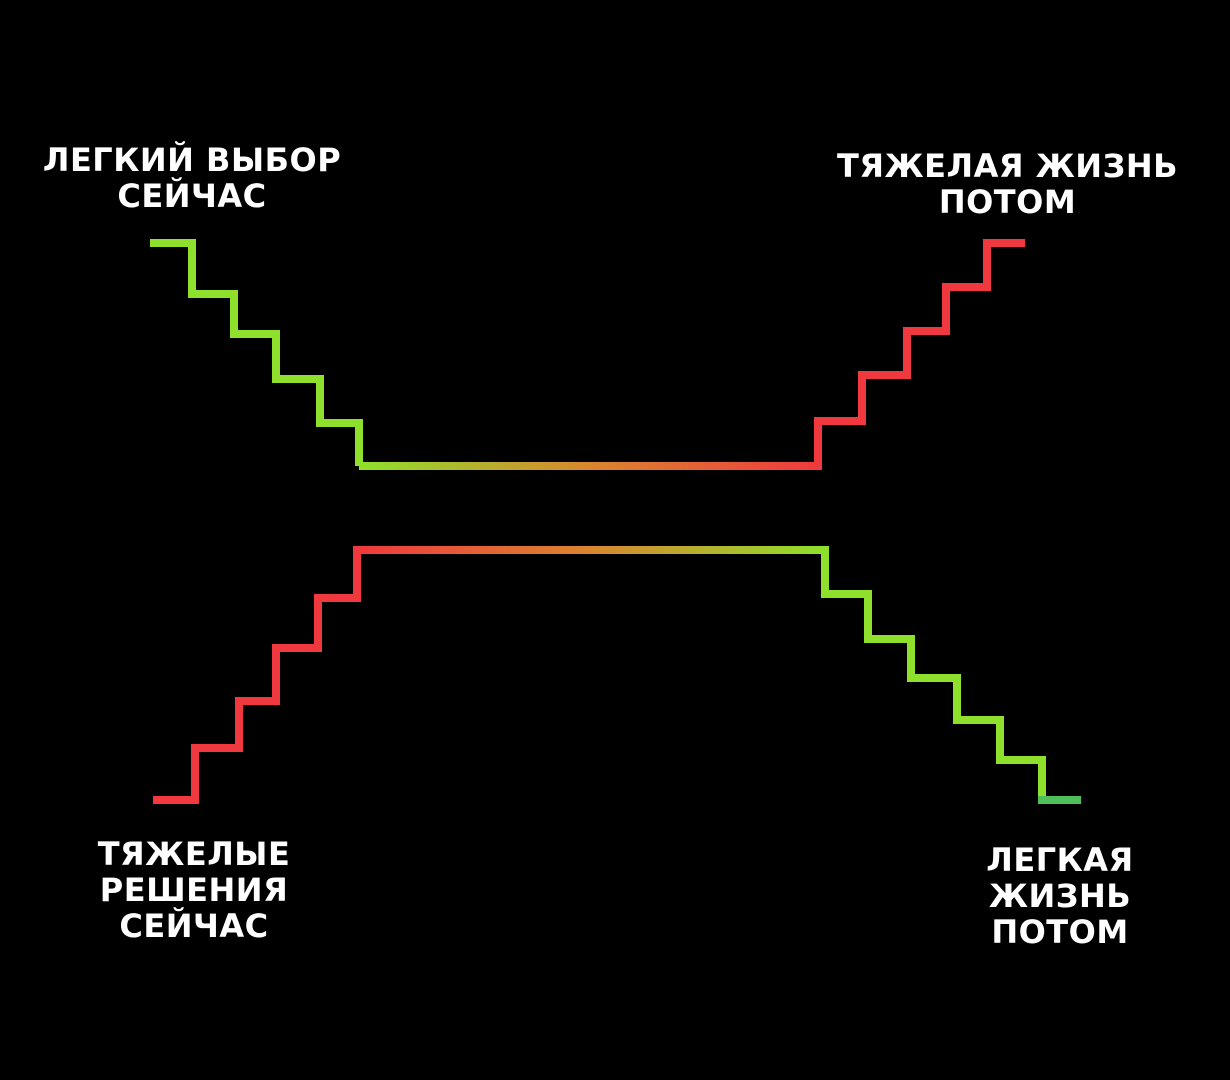 Image resolution: width=1230 pixels, height=1080 pixels. Describe the element at coordinates (192, 160) in the screenshot. I see `label-line: ЛЕГКИЙ ВЫБОР` at that location.